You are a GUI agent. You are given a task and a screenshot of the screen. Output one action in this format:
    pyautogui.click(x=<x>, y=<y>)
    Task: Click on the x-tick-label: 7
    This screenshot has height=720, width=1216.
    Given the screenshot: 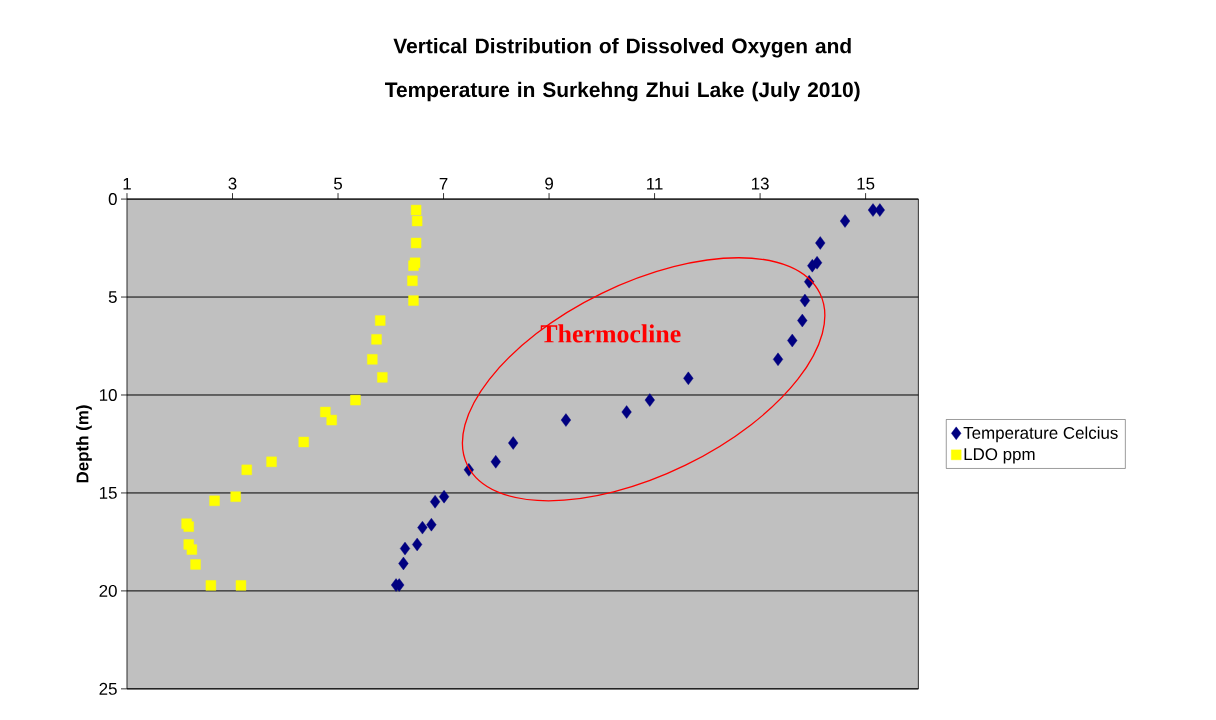 What is the action you would take?
    pyautogui.click(x=443, y=184)
    